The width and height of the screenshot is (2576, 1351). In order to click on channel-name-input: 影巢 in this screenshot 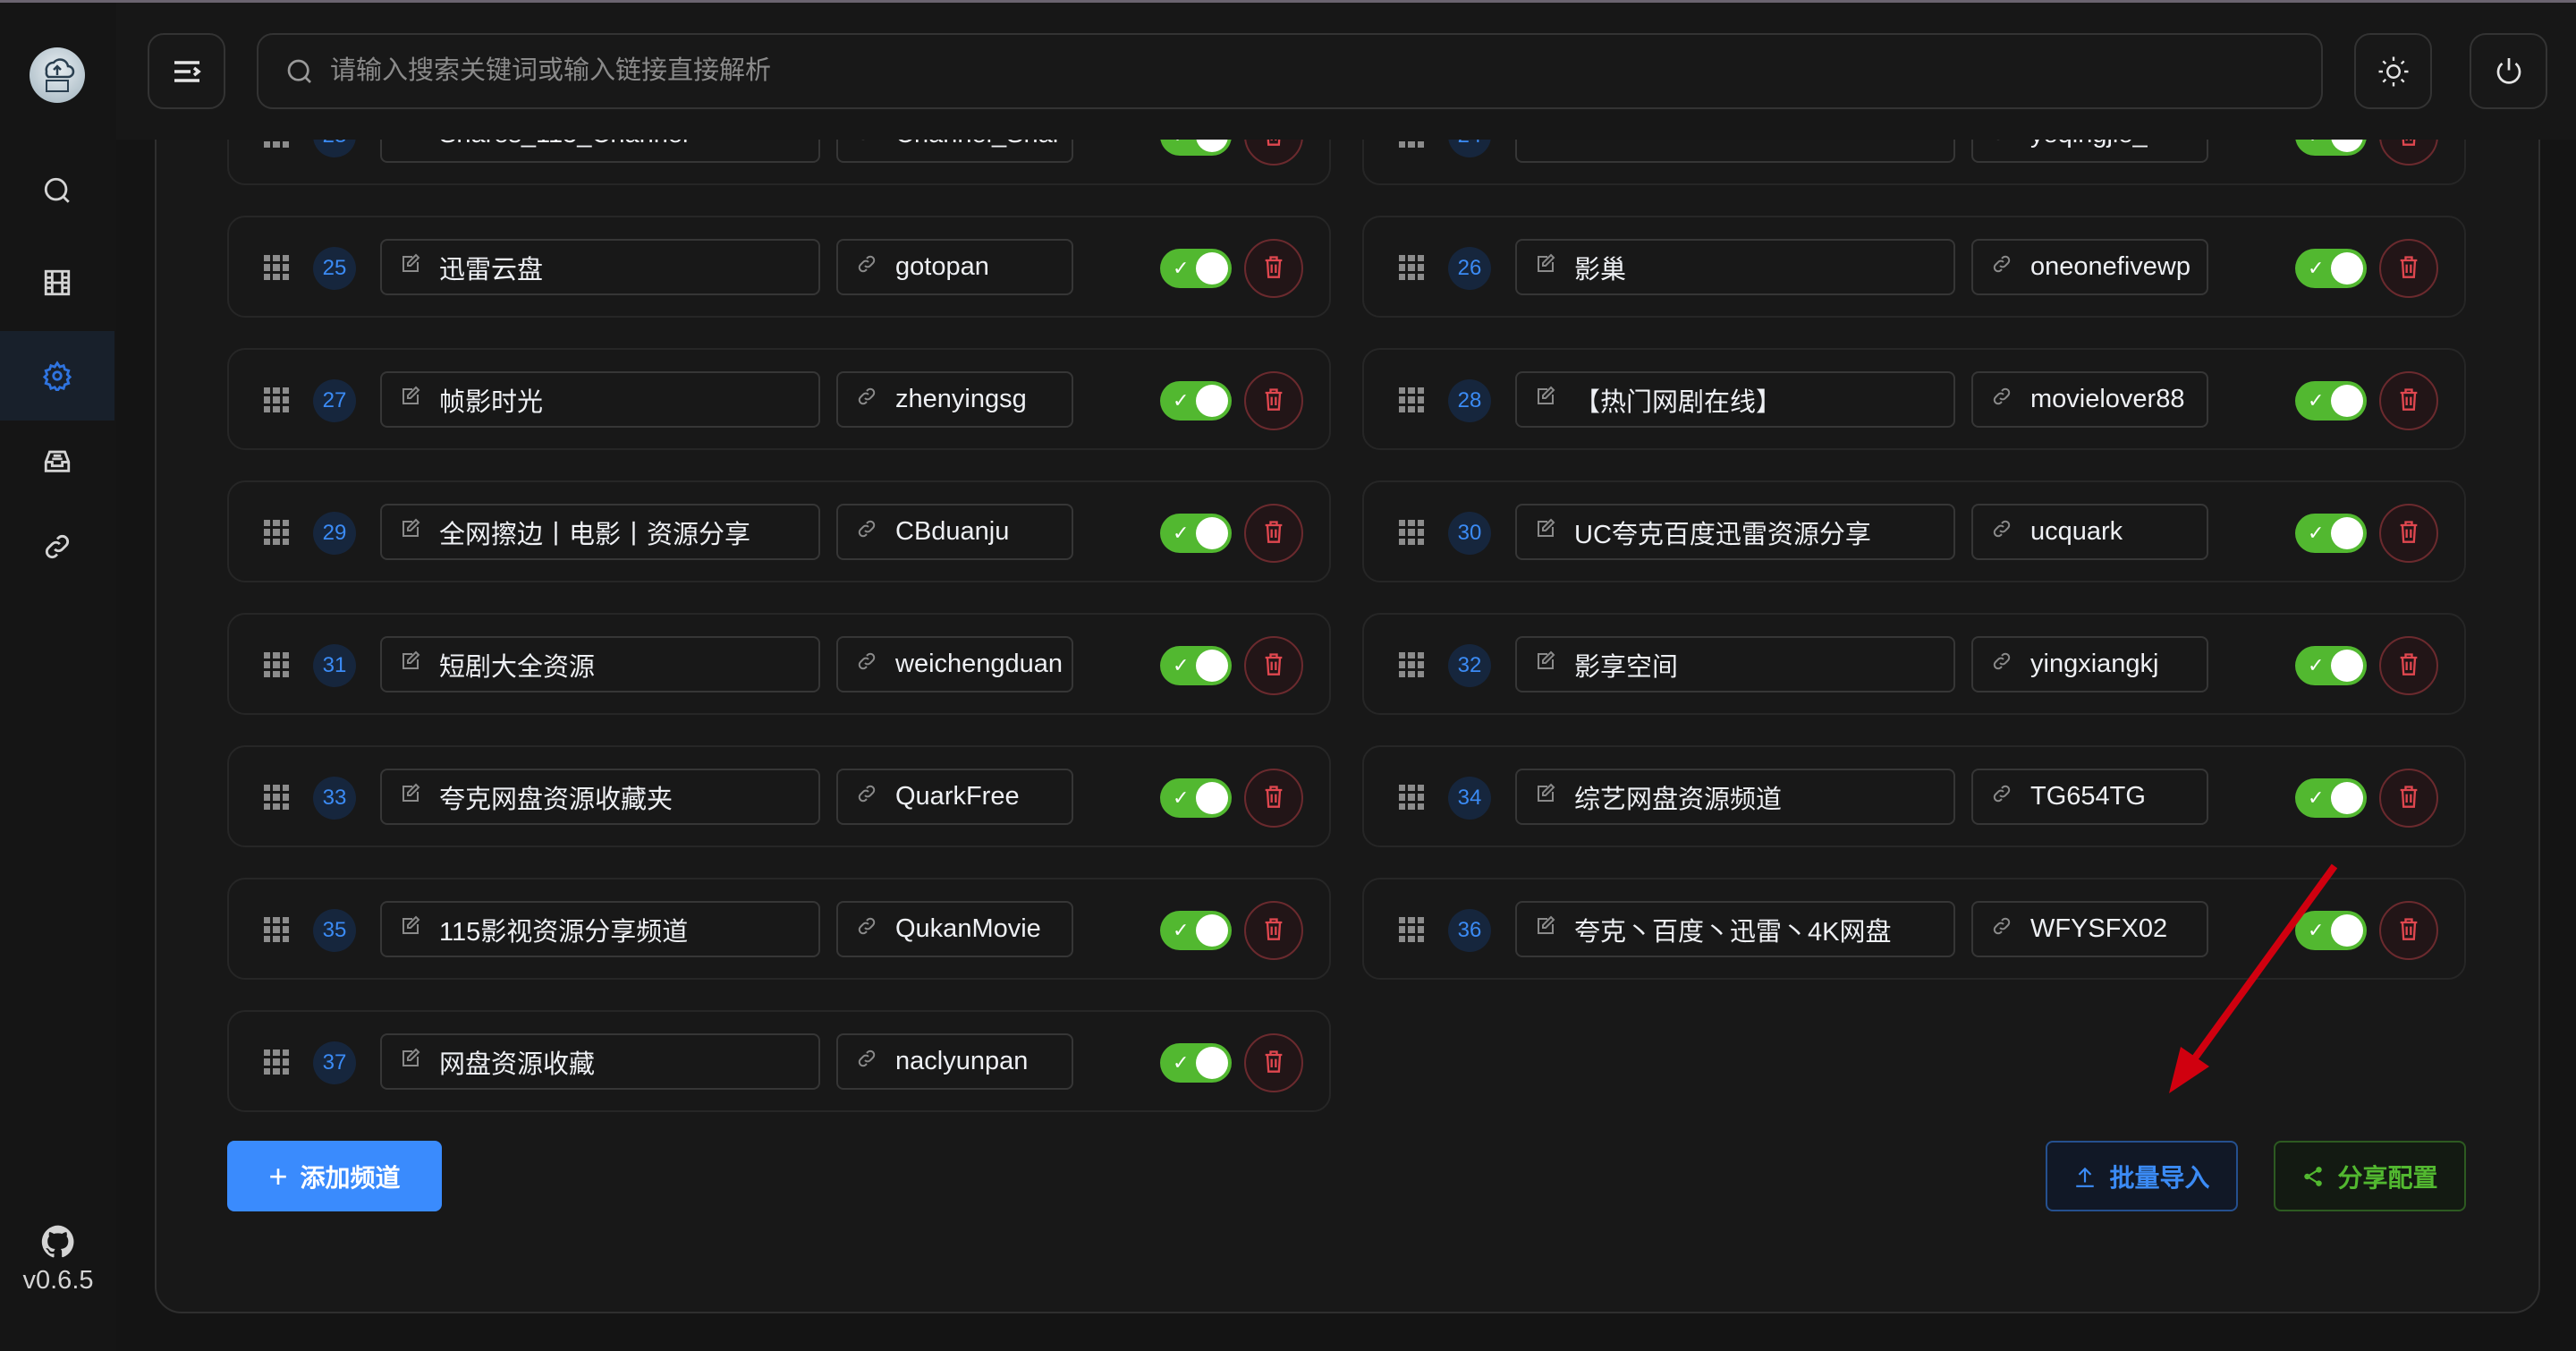, I will do `click(1735, 267)`.